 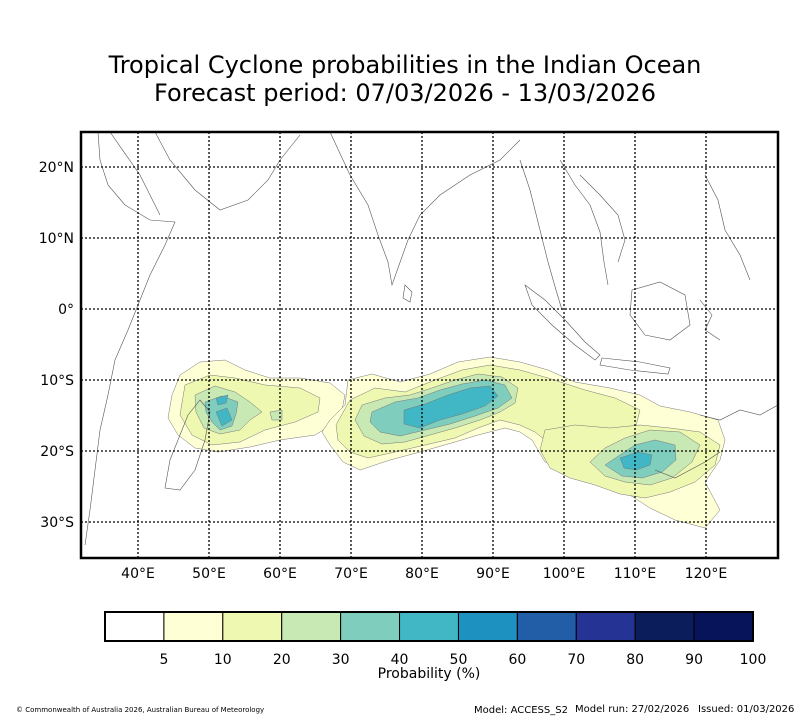 I want to click on lon-label: 80°E, so click(x=422, y=574).